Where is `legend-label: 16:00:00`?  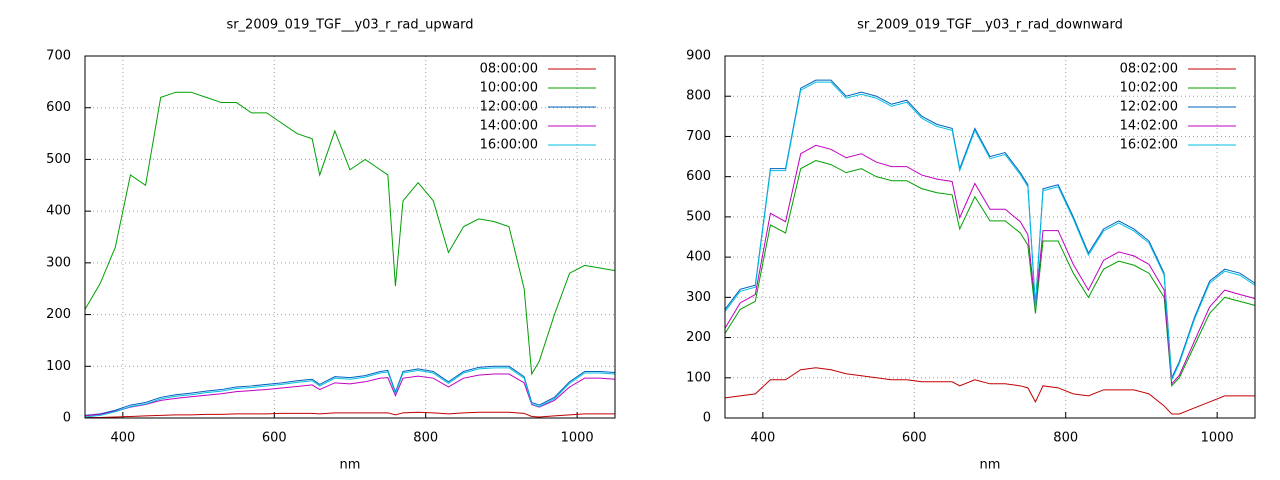
legend-label: 16:00:00 is located at coordinates (509, 145).